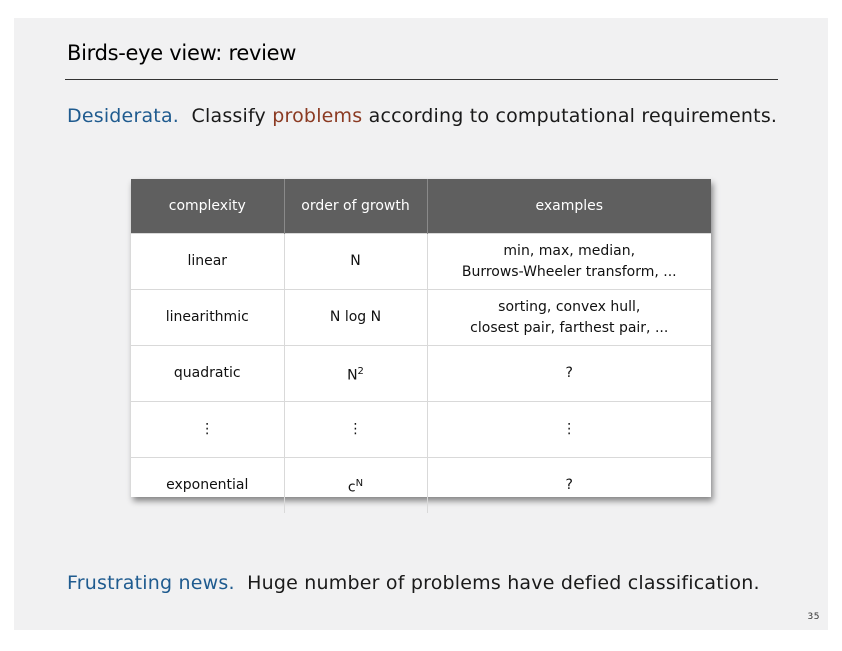  I want to click on desiderata-post: according to computational requirements., so click(573, 116).